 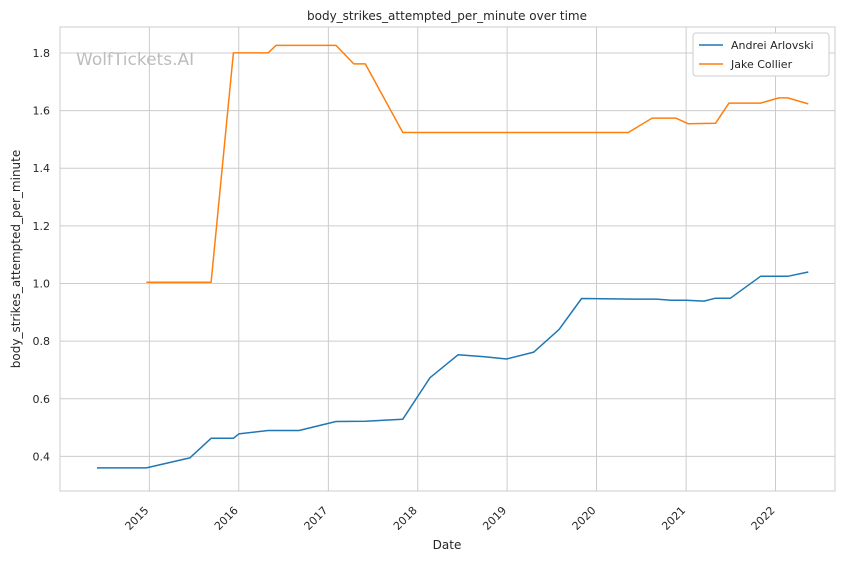 What do you see at coordinates (447, 545) in the screenshot?
I see `x-axis-label: Date` at bounding box center [447, 545].